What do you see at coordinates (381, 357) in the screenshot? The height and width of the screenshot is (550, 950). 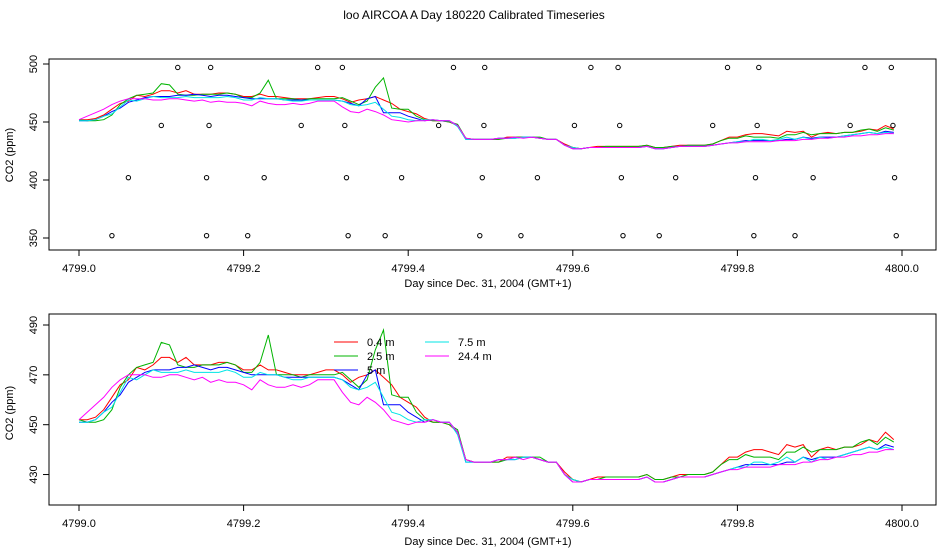 I see `legend-label-2-5m: 2.5 m` at bounding box center [381, 357].